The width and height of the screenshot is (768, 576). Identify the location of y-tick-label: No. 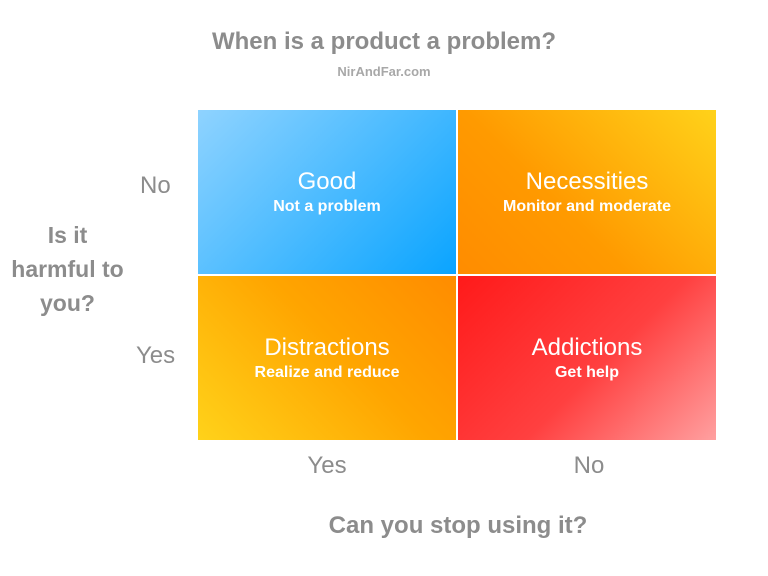
(155, 185).